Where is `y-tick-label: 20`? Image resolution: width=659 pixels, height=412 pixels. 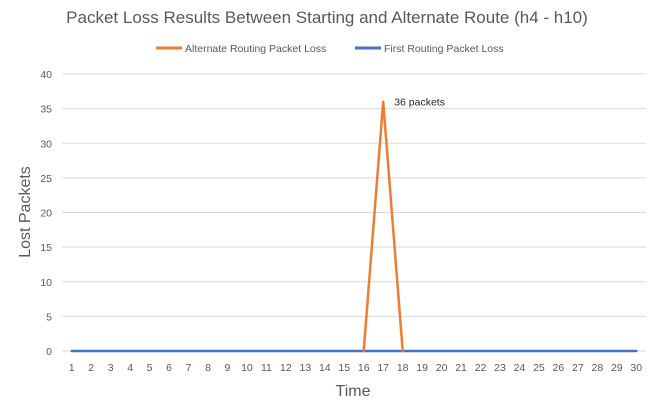
y-tick-label: 20 is located at coordinates (46, 214).